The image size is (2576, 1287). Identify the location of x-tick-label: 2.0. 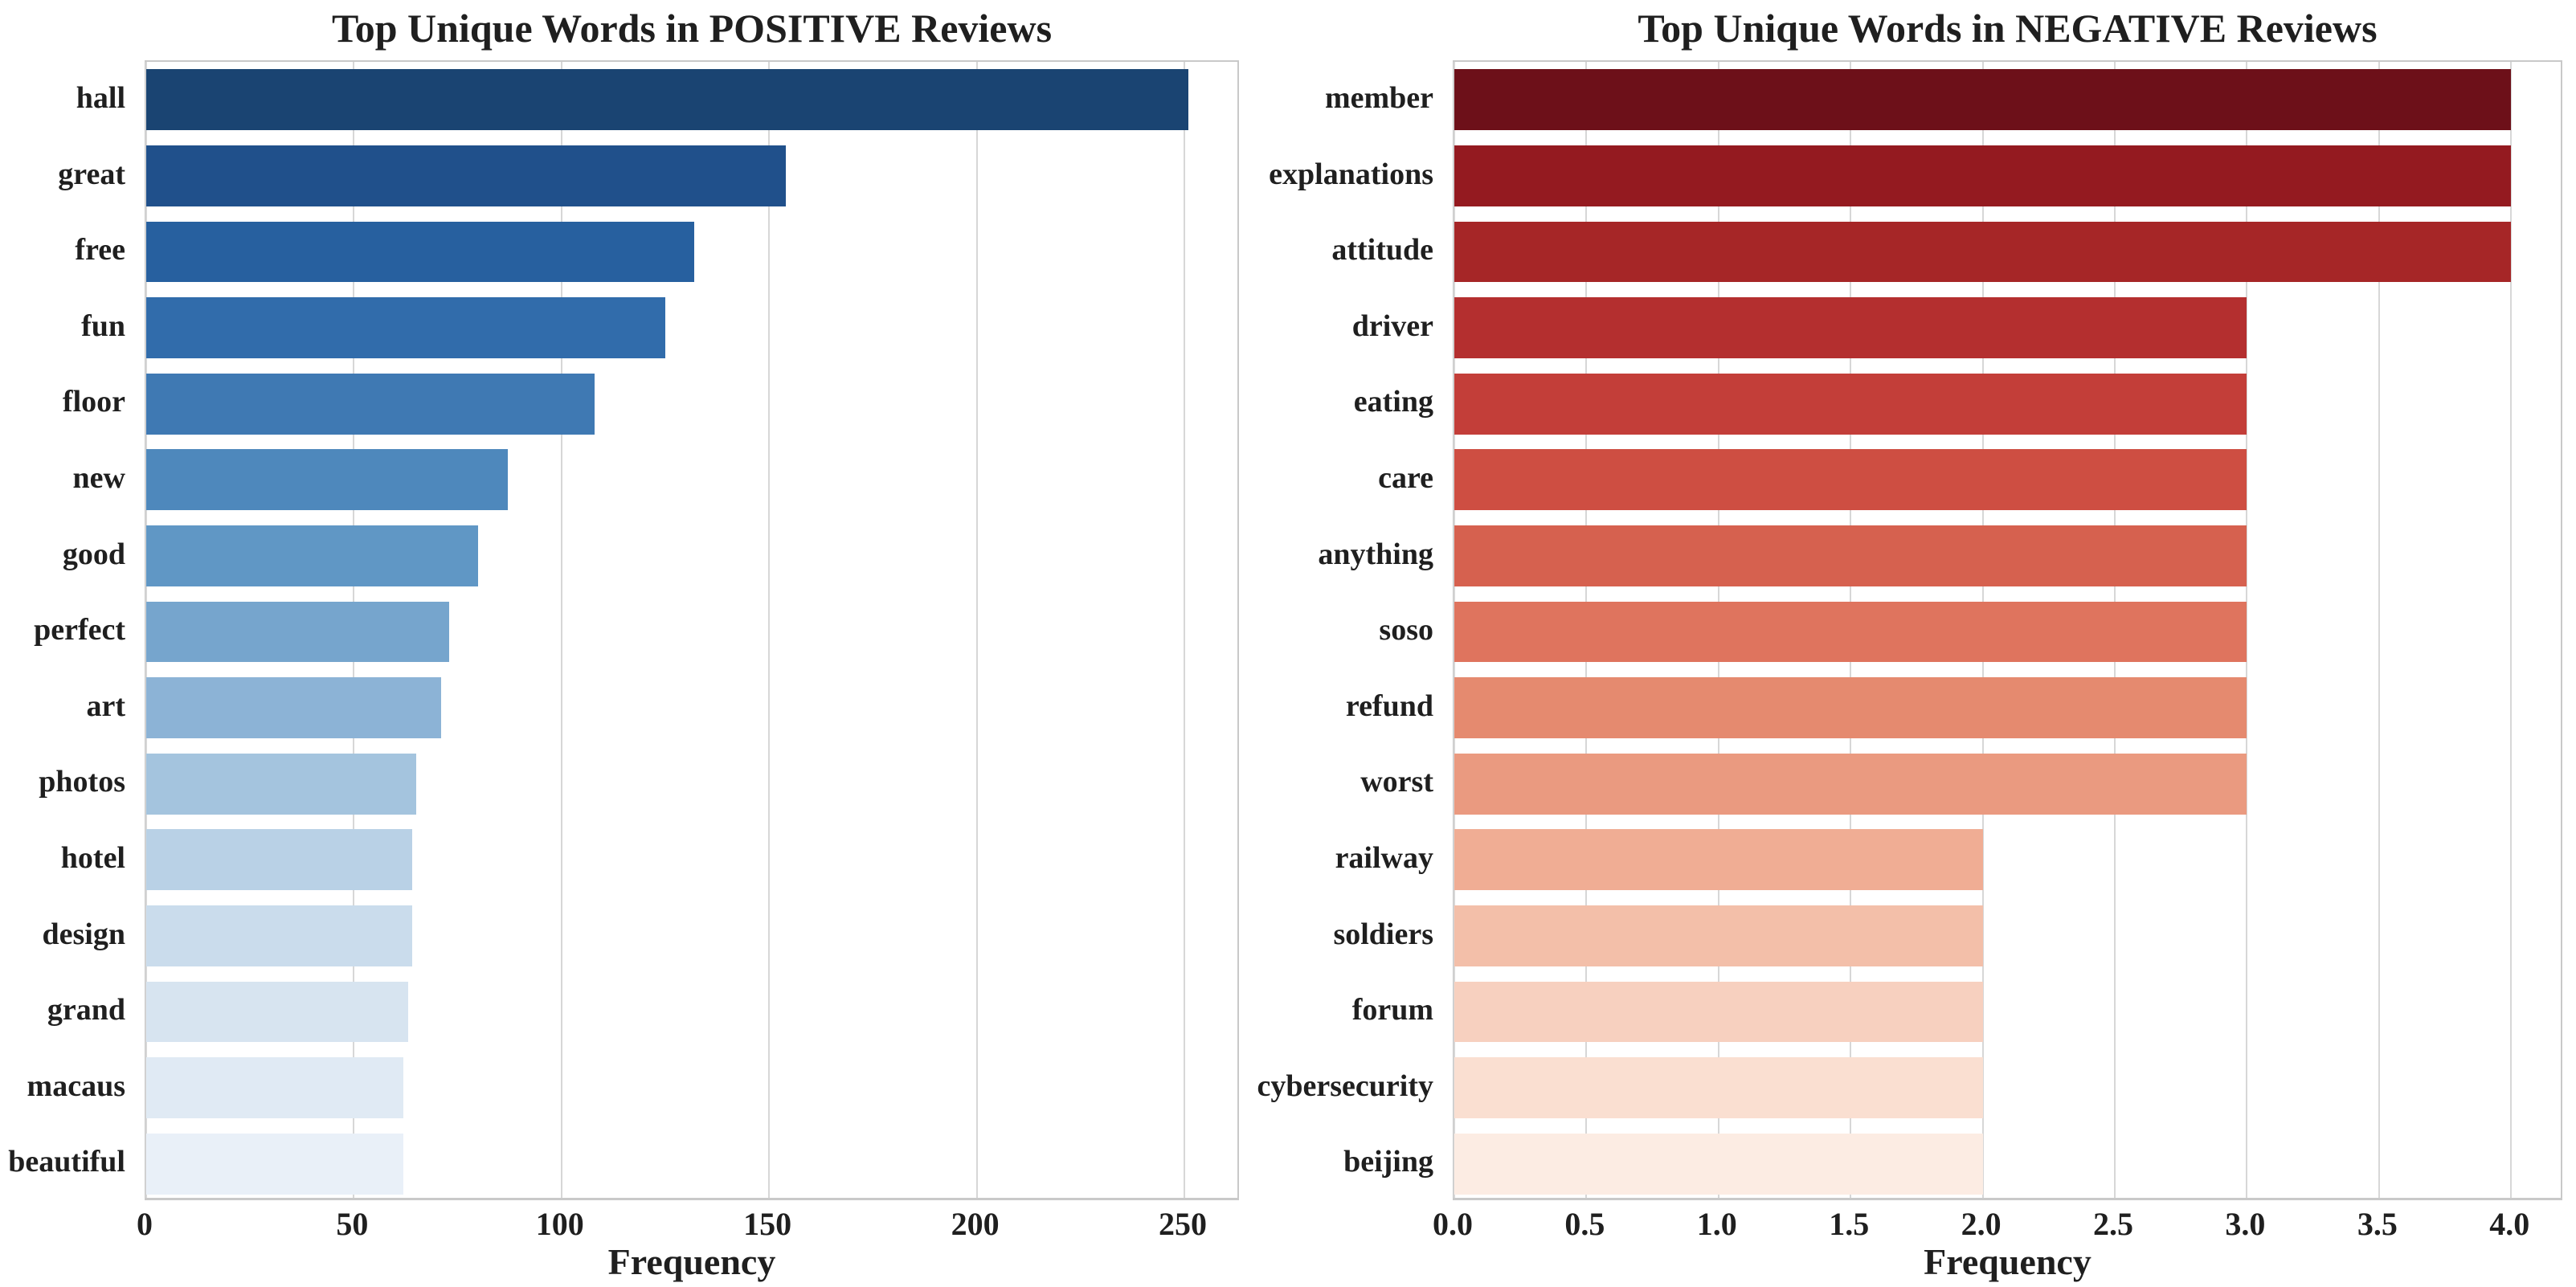
(1982, 1224).